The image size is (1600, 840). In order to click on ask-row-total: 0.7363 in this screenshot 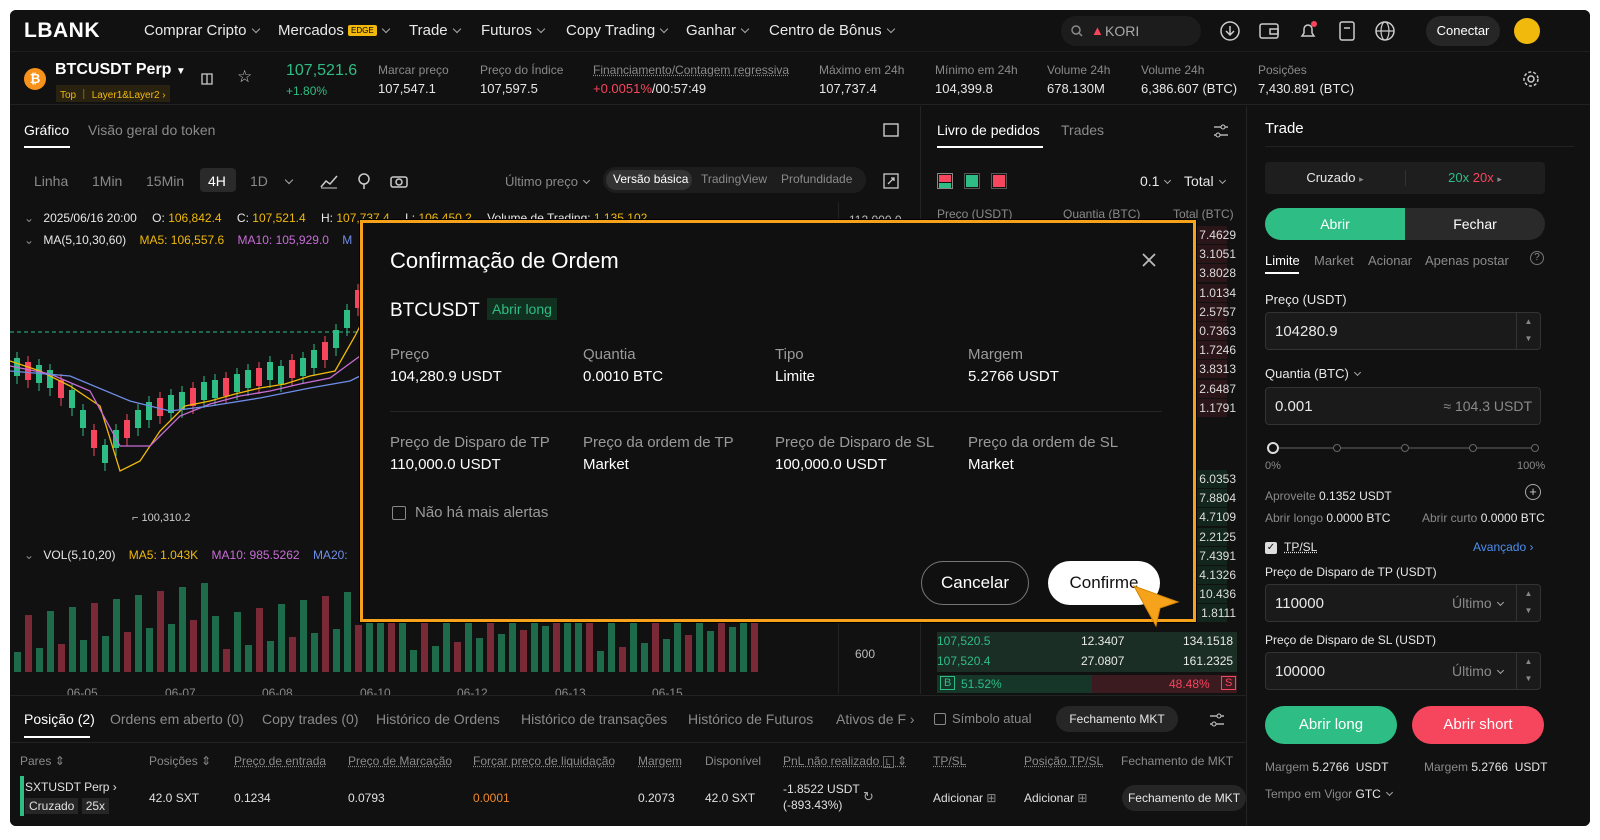, I will do `click(1217, 331)`.